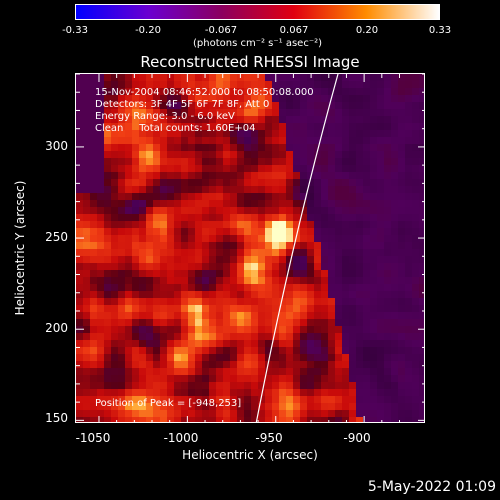  Describe the element at coordinates (269, 438) in the screenshot. I see `x-tick: -950` at that location.